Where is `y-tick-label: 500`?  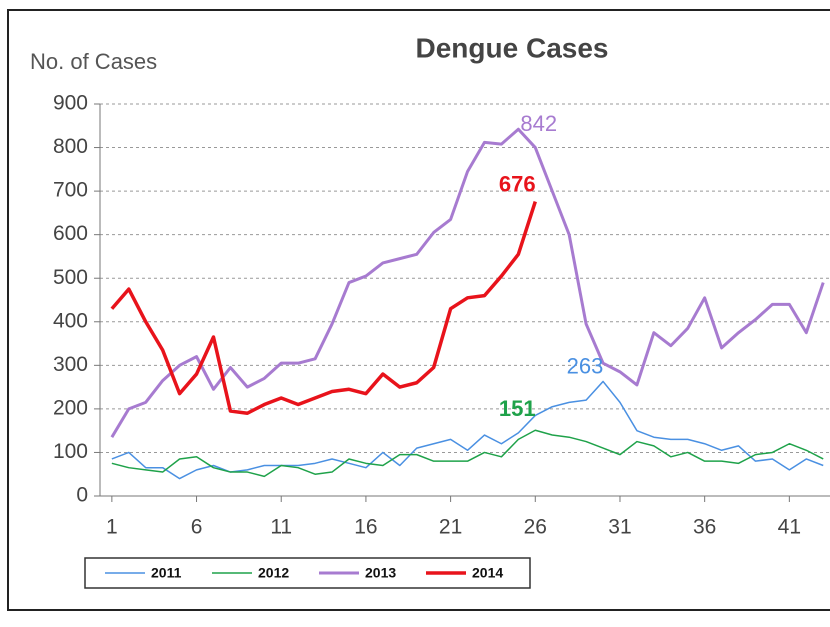
y-tick-label: 500 is located at coordinates (70, 277).